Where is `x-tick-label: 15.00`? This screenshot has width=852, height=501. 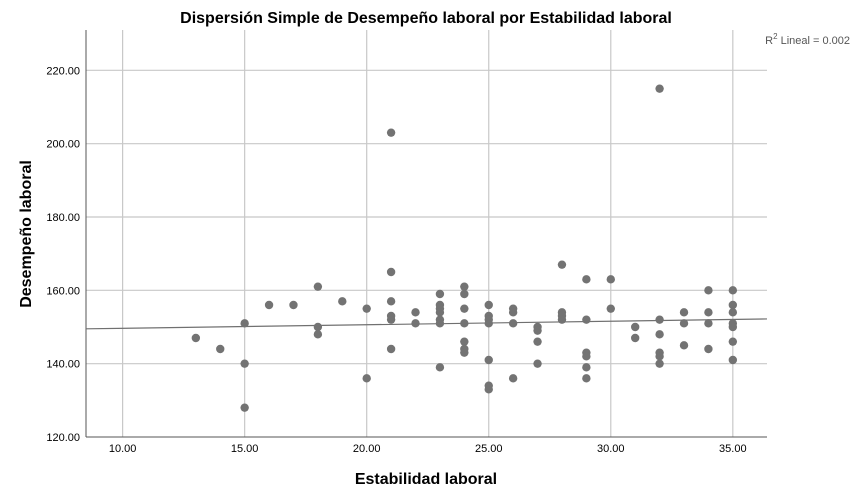
x-tick-label: 15.00 is located at coordinates (245, 449).